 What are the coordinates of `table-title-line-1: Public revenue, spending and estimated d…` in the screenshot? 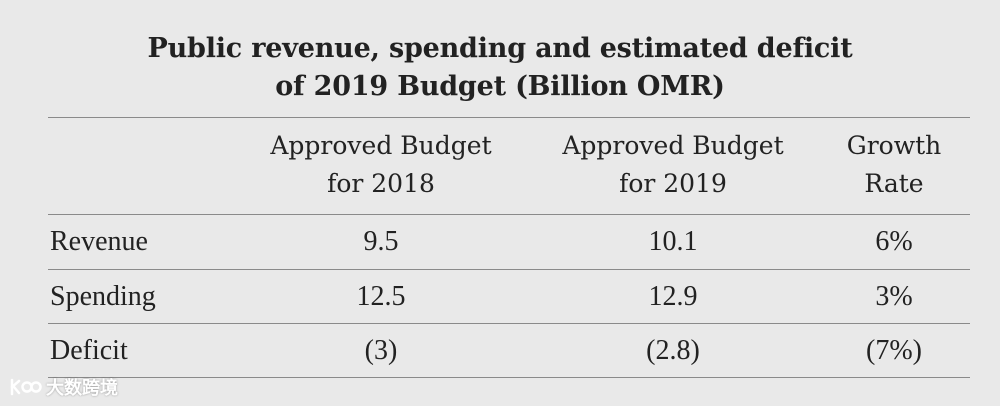 It's located at (500, 48).